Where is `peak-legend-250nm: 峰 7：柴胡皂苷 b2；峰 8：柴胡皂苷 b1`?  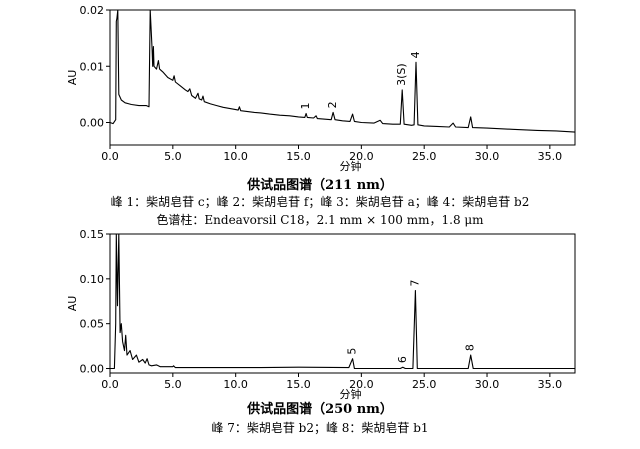 peak-legend-250nm: 峰 7：柴胡皂苷 b2；峰 8：柴胡皂苷 b1 is located at coordinates (320, 428).